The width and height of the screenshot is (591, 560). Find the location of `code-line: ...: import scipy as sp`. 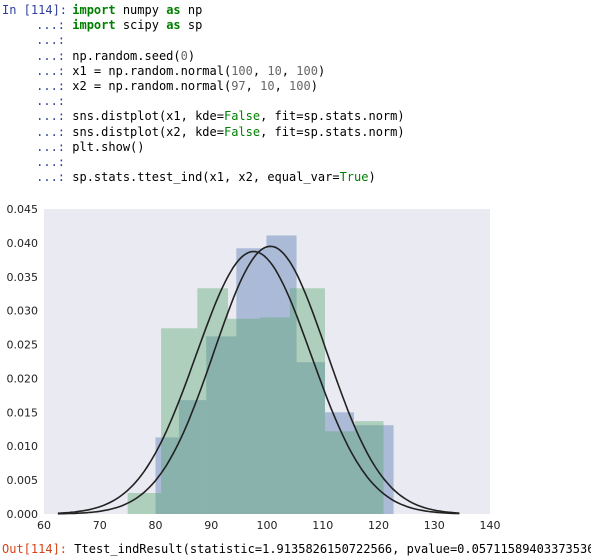

code-line: ...: import scipy as sp is located at coordinates (202, 25).